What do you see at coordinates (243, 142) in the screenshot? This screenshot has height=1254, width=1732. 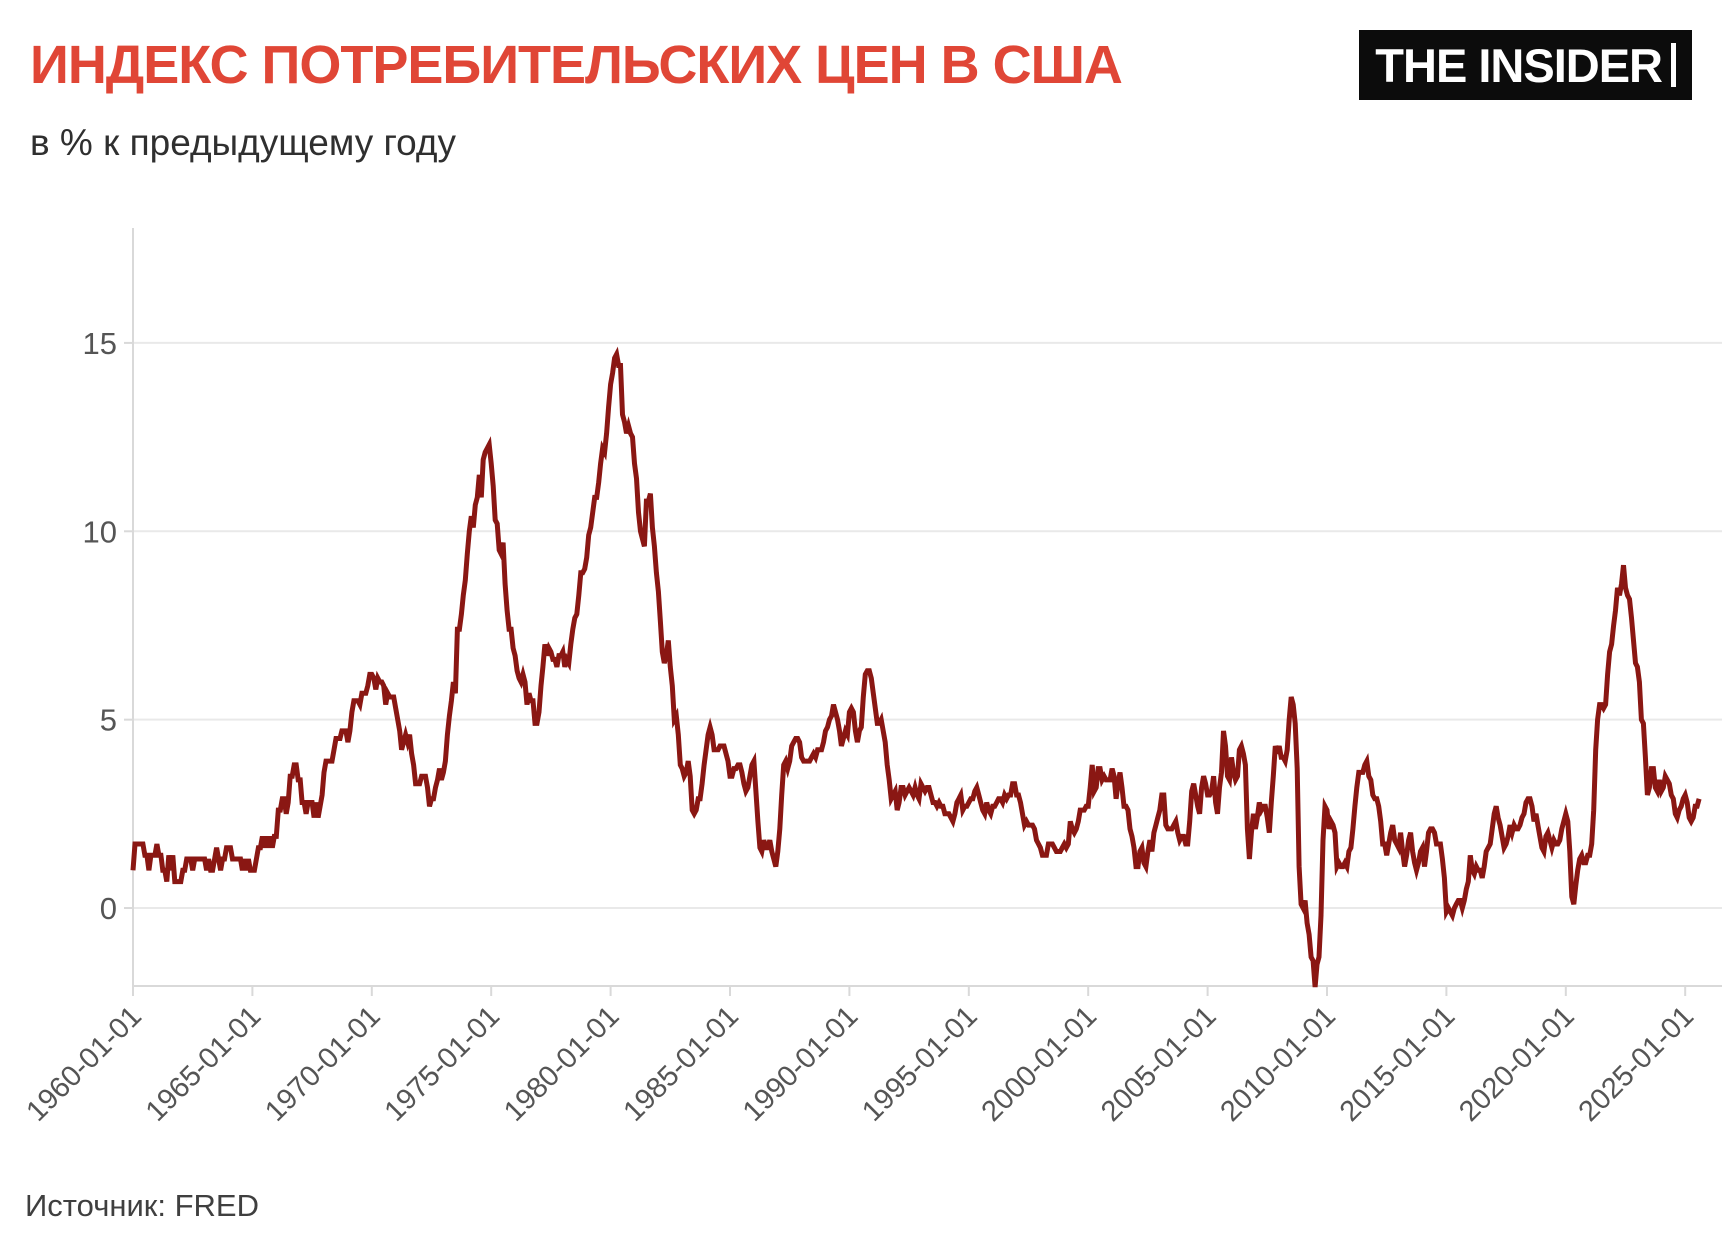 I see `page-subtitle: в % к предыдущему году` at bounding box center [243, 142].